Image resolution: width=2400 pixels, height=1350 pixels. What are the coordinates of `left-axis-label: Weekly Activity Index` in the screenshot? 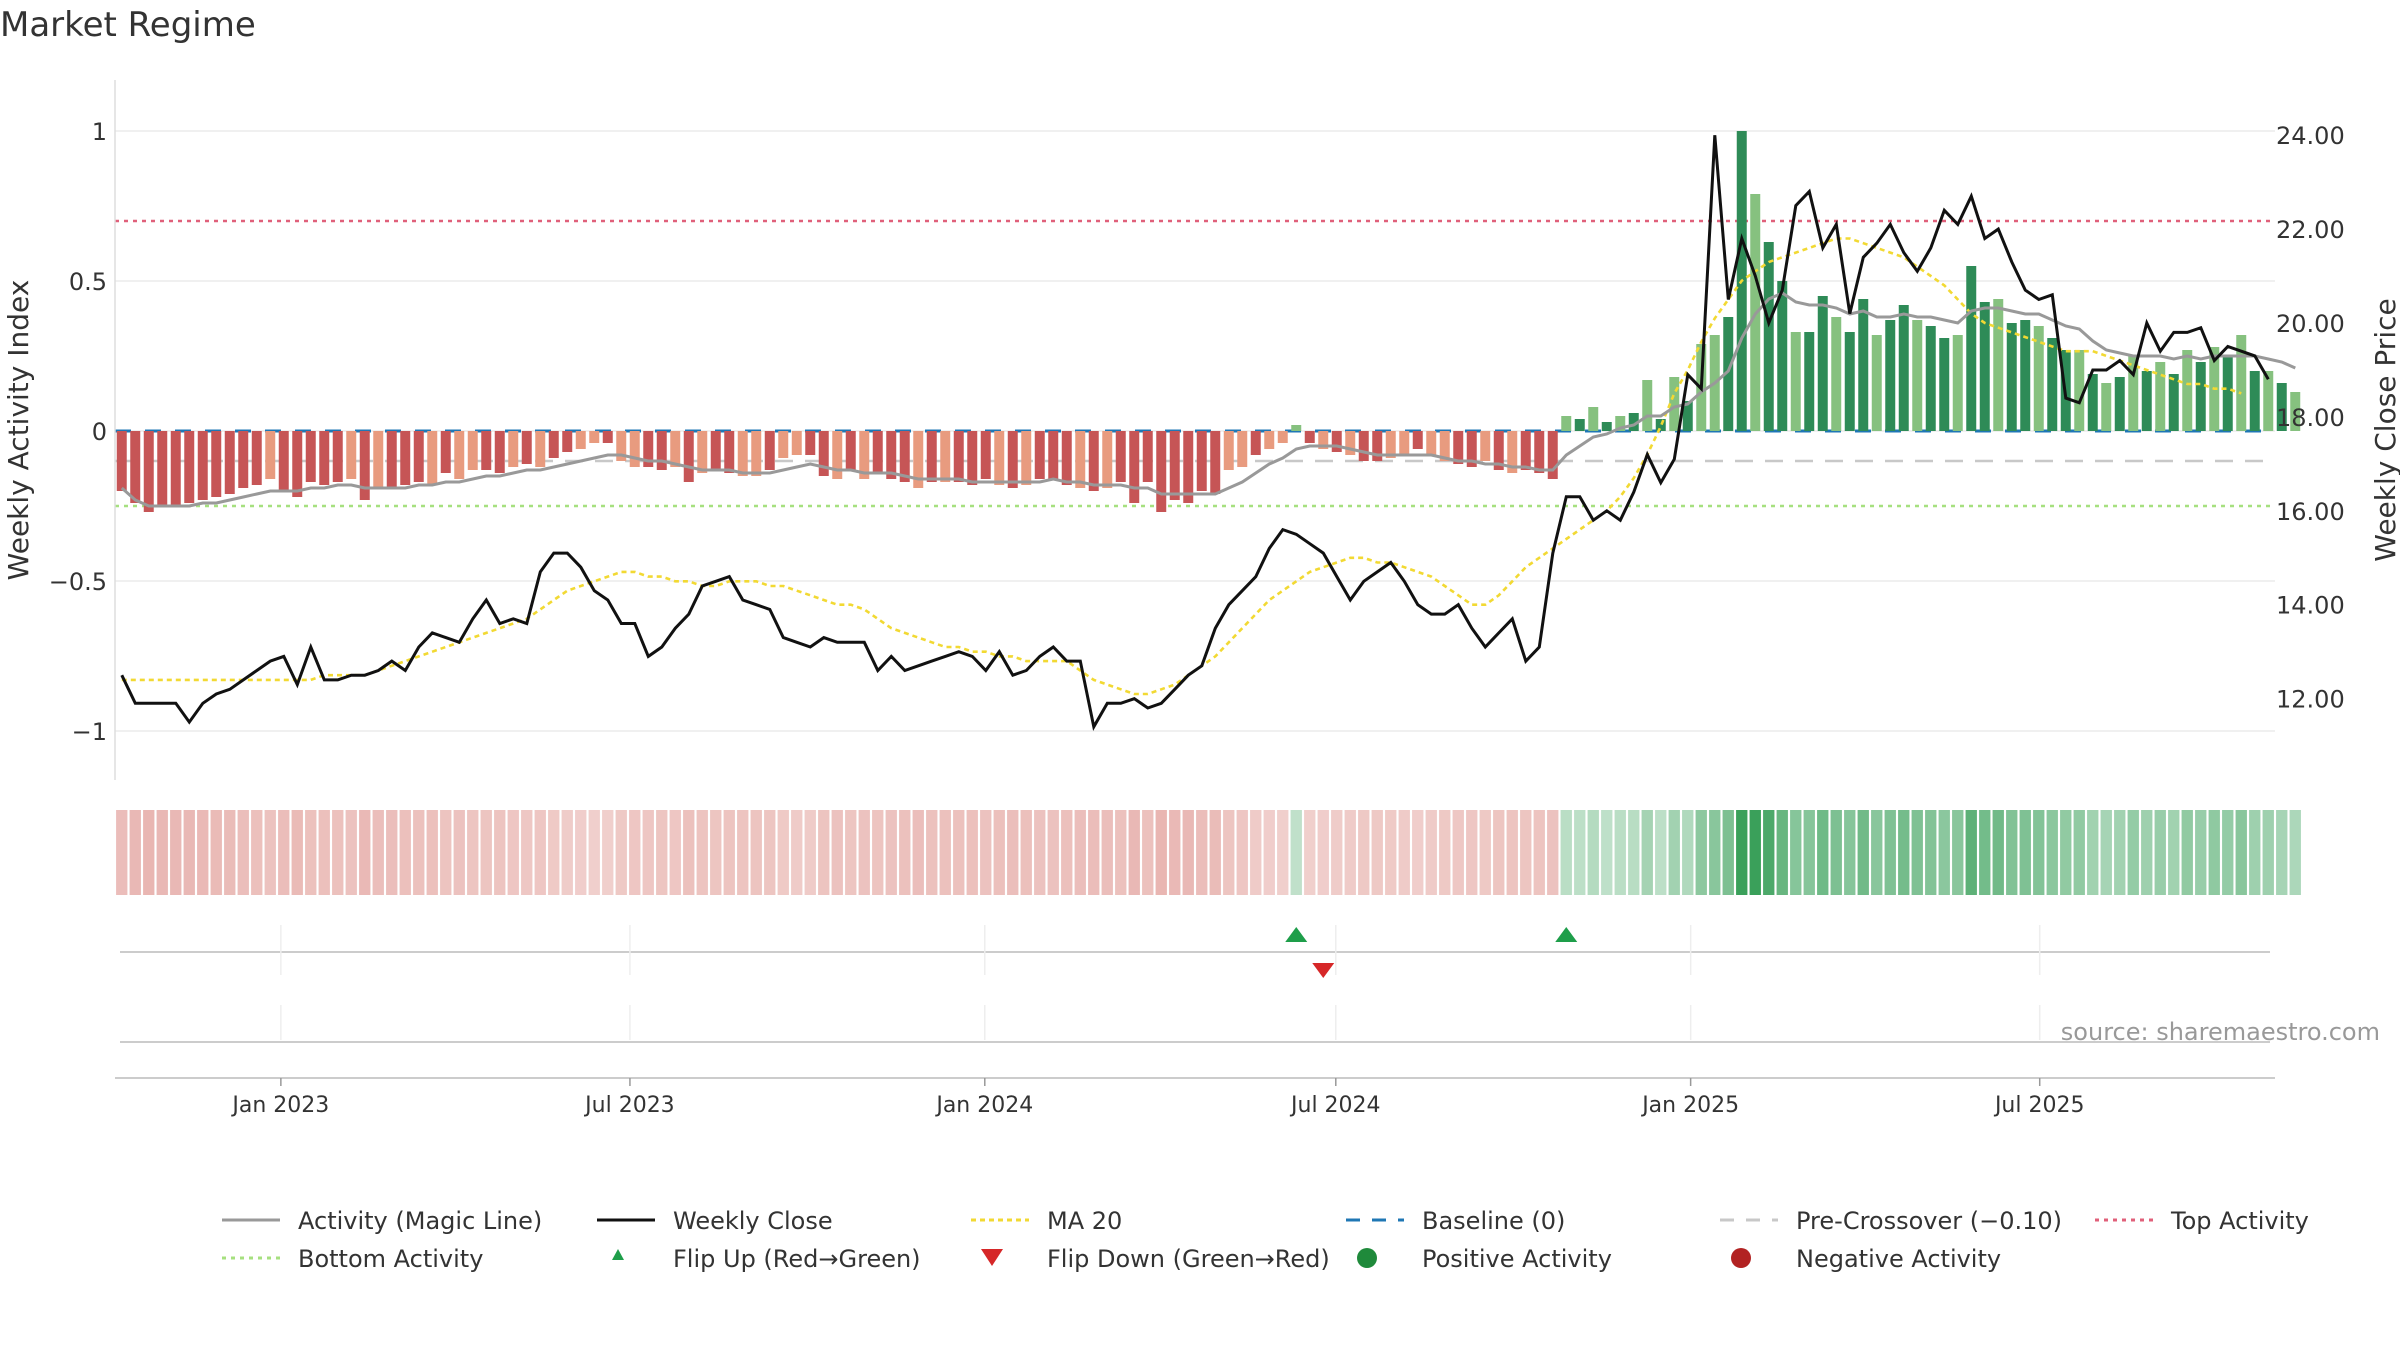 It's located at (18, 430).